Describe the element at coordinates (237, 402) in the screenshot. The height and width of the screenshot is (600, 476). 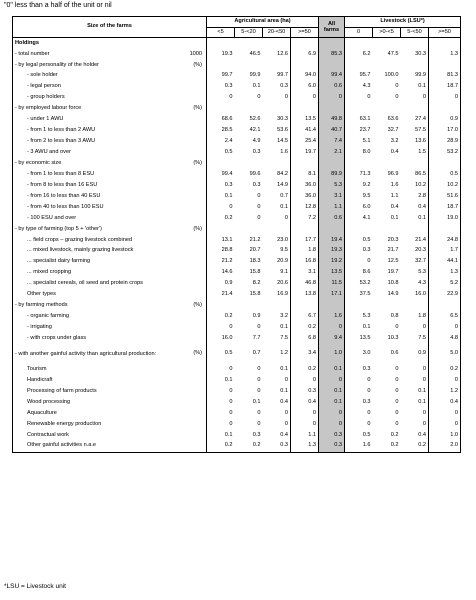
I see `table-row: Wood processing 0 0.1 0.4 0.4 0.1 0.3 0 0.1 0.4` at that location.